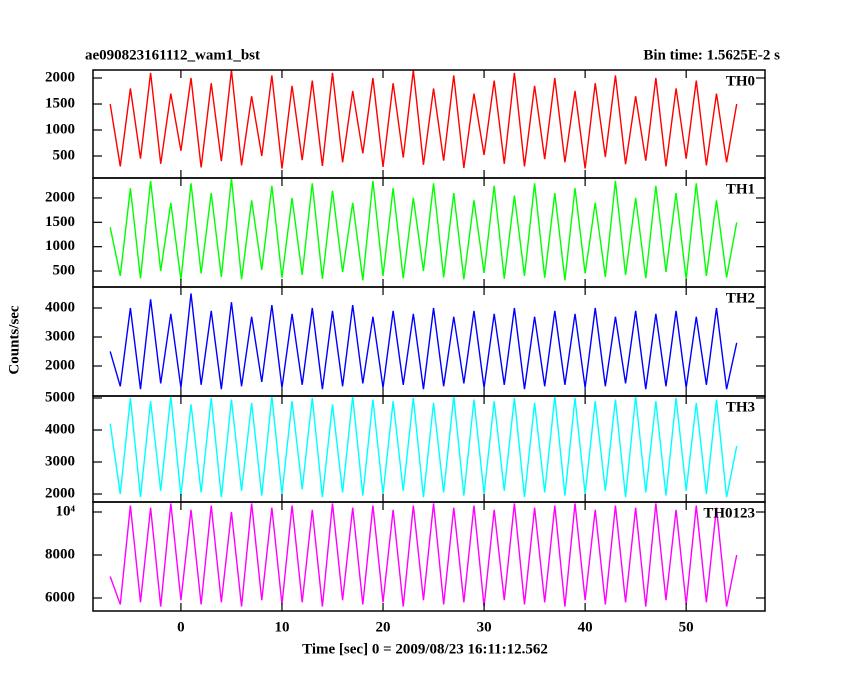 This screenshot has height=680, width=850. Describe the element at coordinates (585, 627) in the screenshot. I see `x-tick-label: 40` at that location.